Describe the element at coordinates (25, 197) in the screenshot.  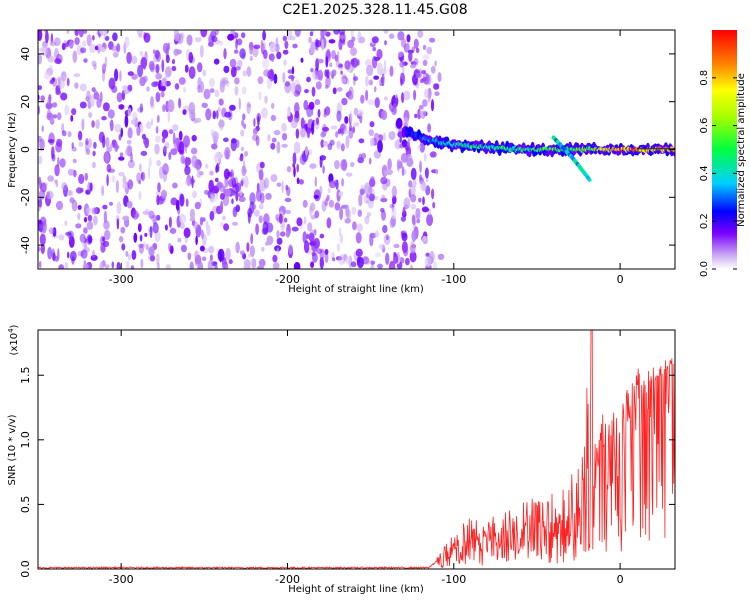
I see `y-tick-label: -20` at that location.